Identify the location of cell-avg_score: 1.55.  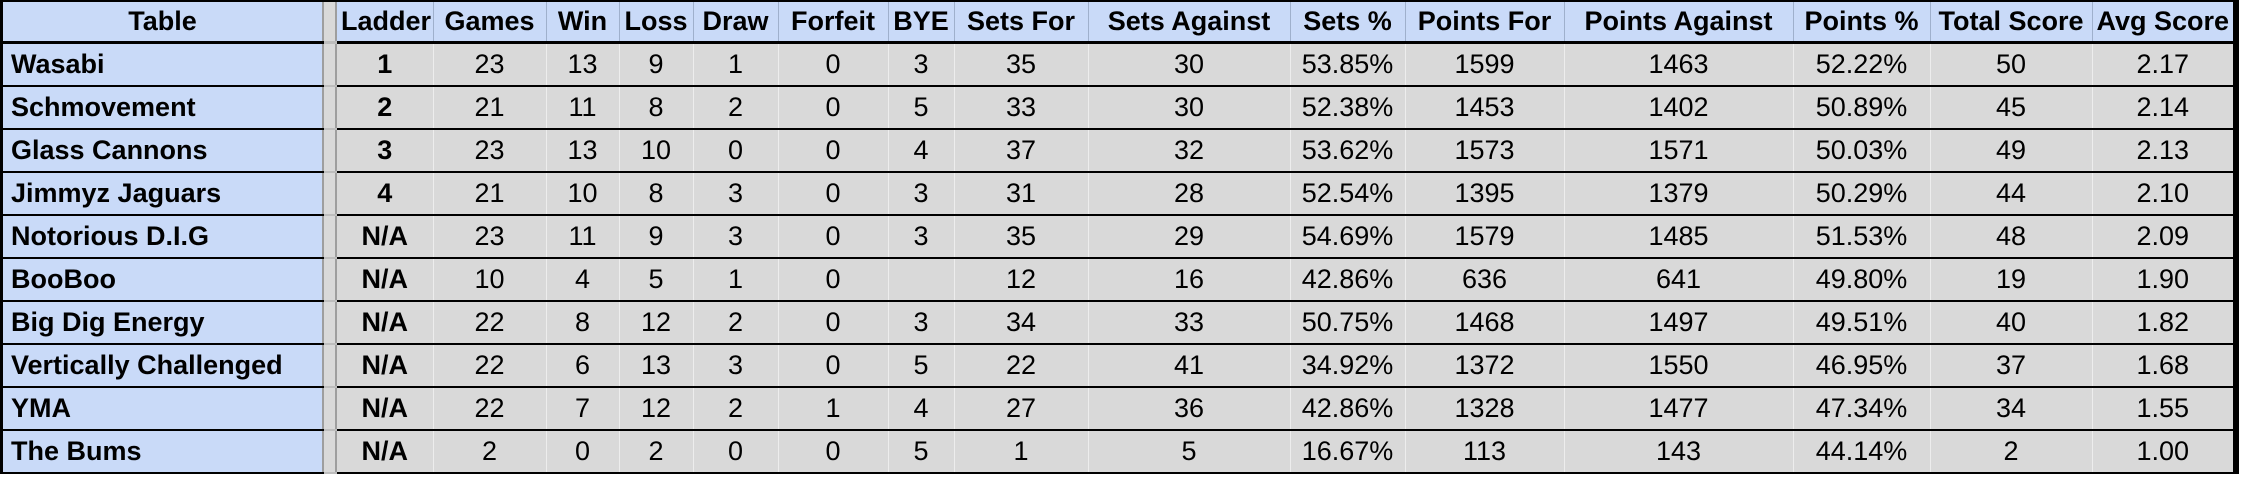
(2162, 409).